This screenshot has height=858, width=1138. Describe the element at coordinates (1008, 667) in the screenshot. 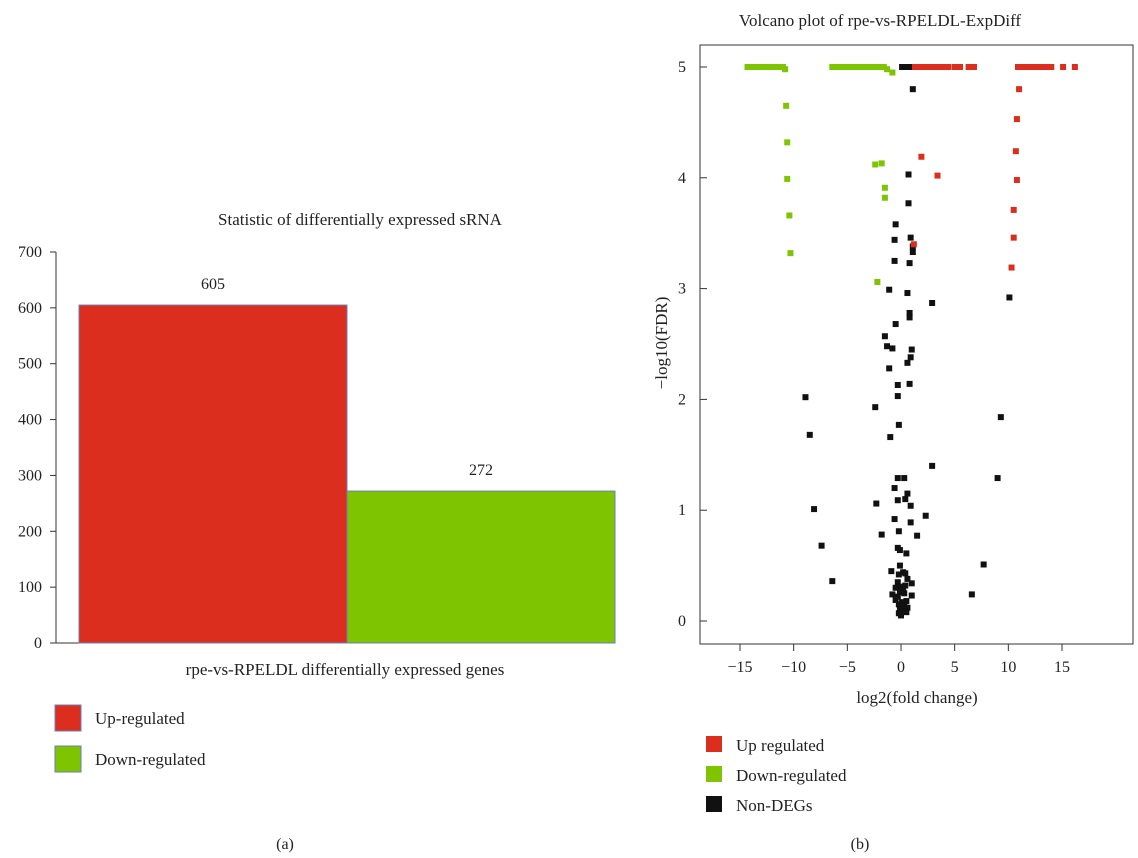

I see `volcano-x-tick-label: 10` at that location.